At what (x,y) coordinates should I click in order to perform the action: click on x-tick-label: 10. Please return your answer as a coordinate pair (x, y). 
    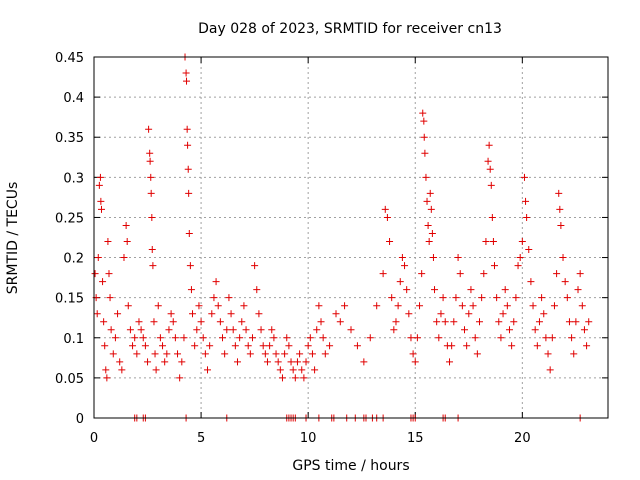
    Looking at the image, I should click on (308, 438).